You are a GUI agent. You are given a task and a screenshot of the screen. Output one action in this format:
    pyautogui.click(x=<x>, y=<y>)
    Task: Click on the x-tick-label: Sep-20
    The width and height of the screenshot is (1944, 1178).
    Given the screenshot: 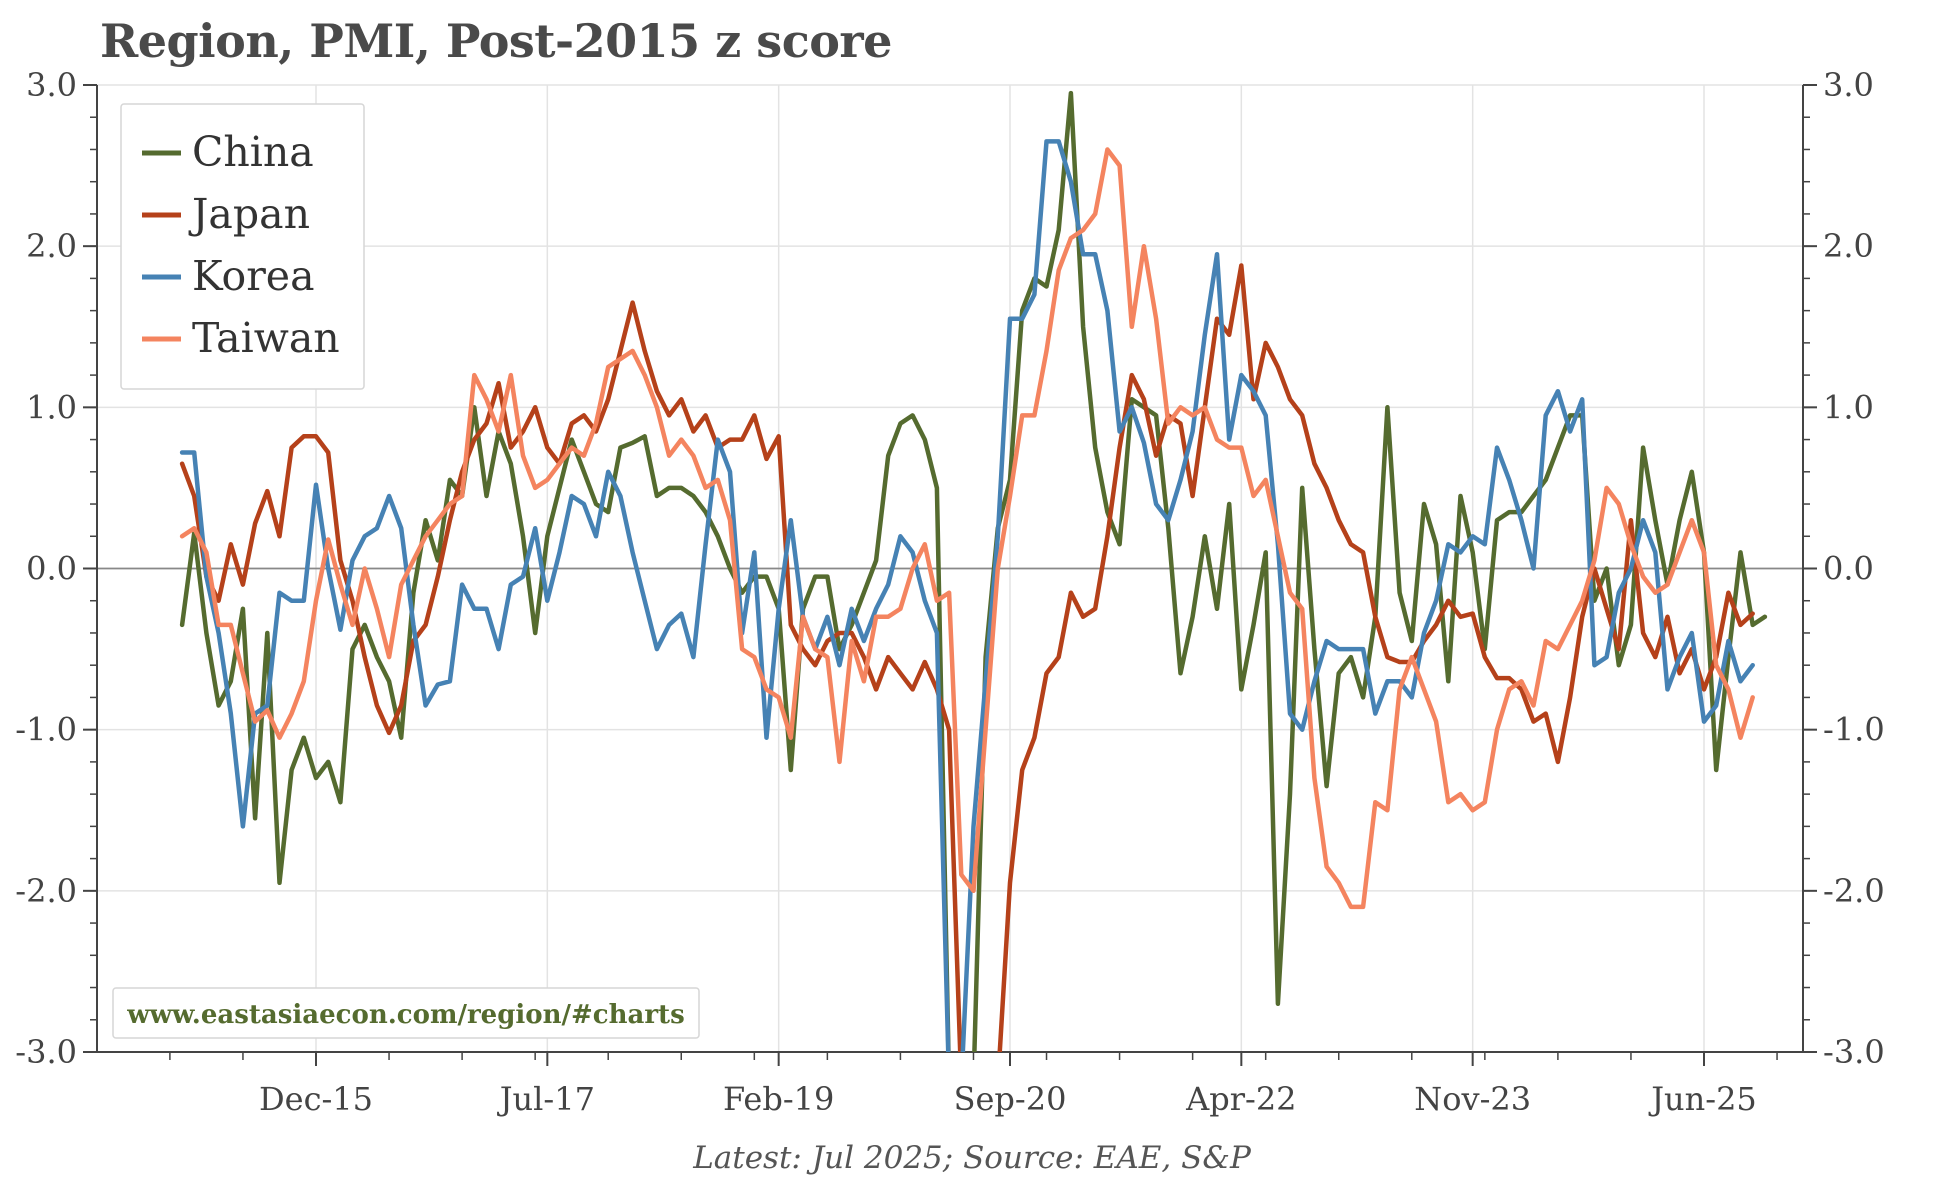 What is the action you would take?
    pyautogui.click(x=1010, y=1099)
    